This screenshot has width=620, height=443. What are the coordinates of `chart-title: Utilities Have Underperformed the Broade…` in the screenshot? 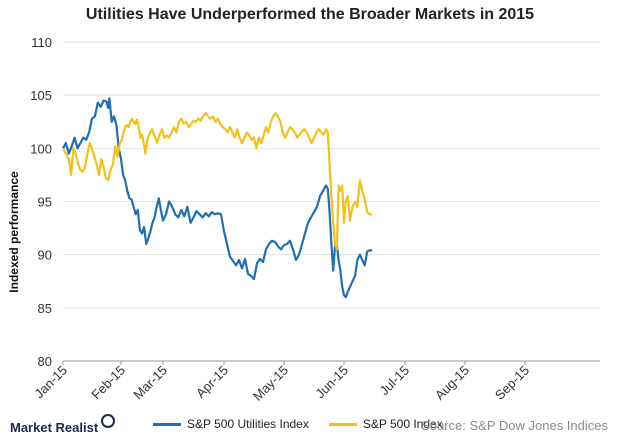 It's located at (310, 14).